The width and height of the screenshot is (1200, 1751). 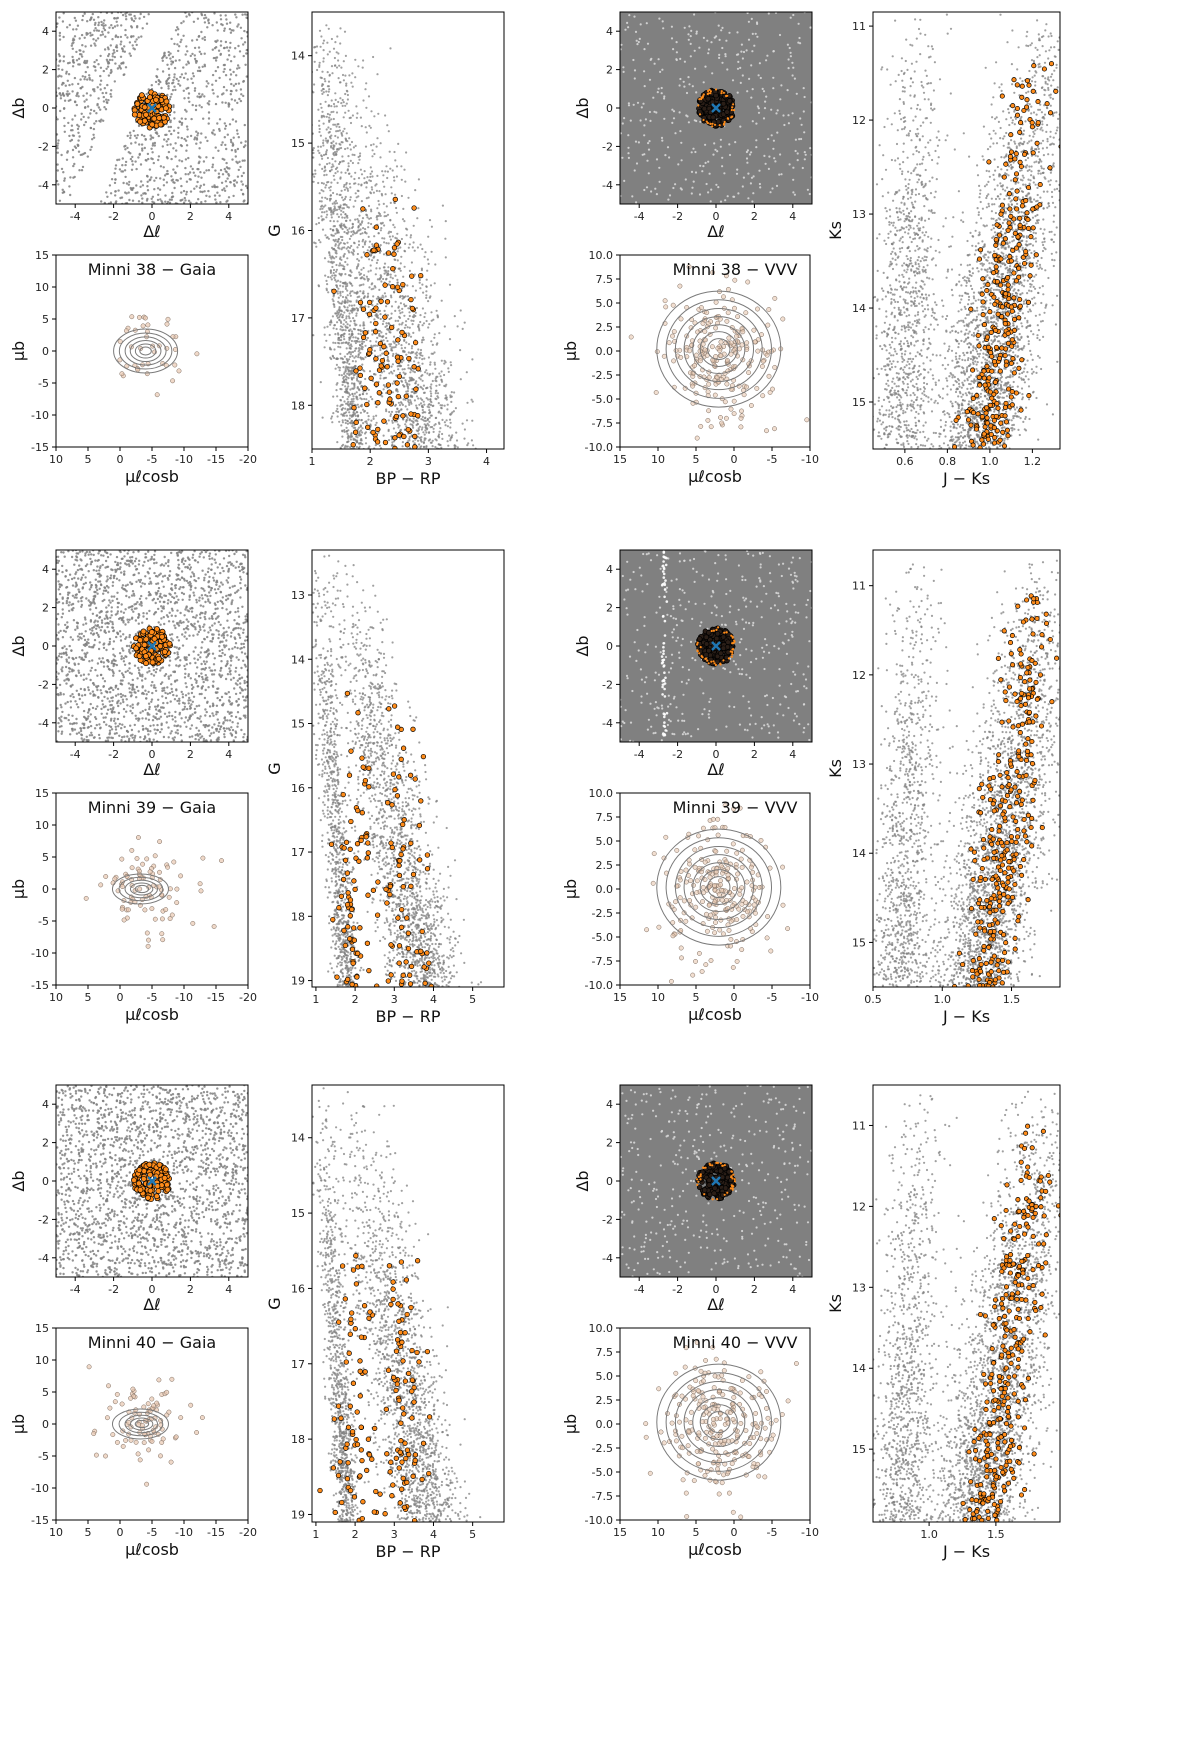 What do you see at coordinates (395, 199) in the screenshot?
I see `cluster-member` at bounding box center [395, 199].